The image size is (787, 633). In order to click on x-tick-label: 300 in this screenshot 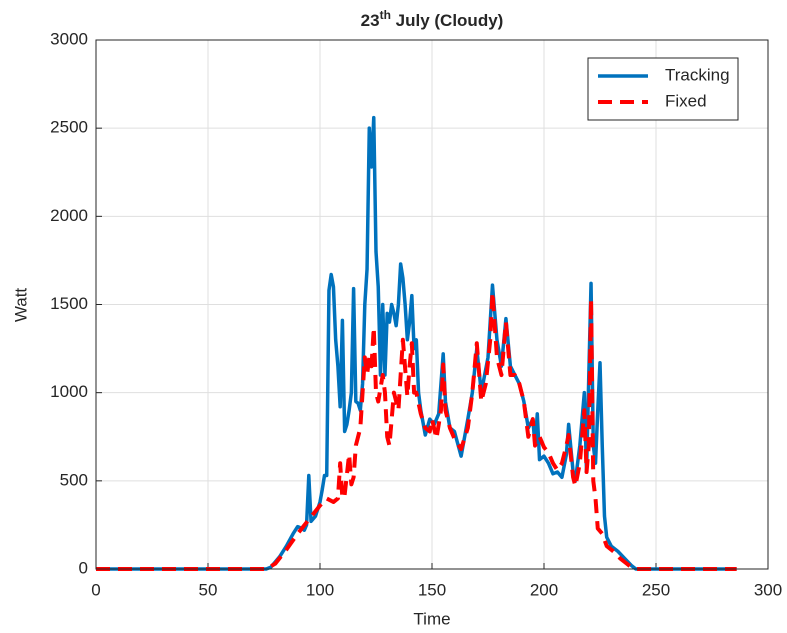, I will do `click(768, 589)`.